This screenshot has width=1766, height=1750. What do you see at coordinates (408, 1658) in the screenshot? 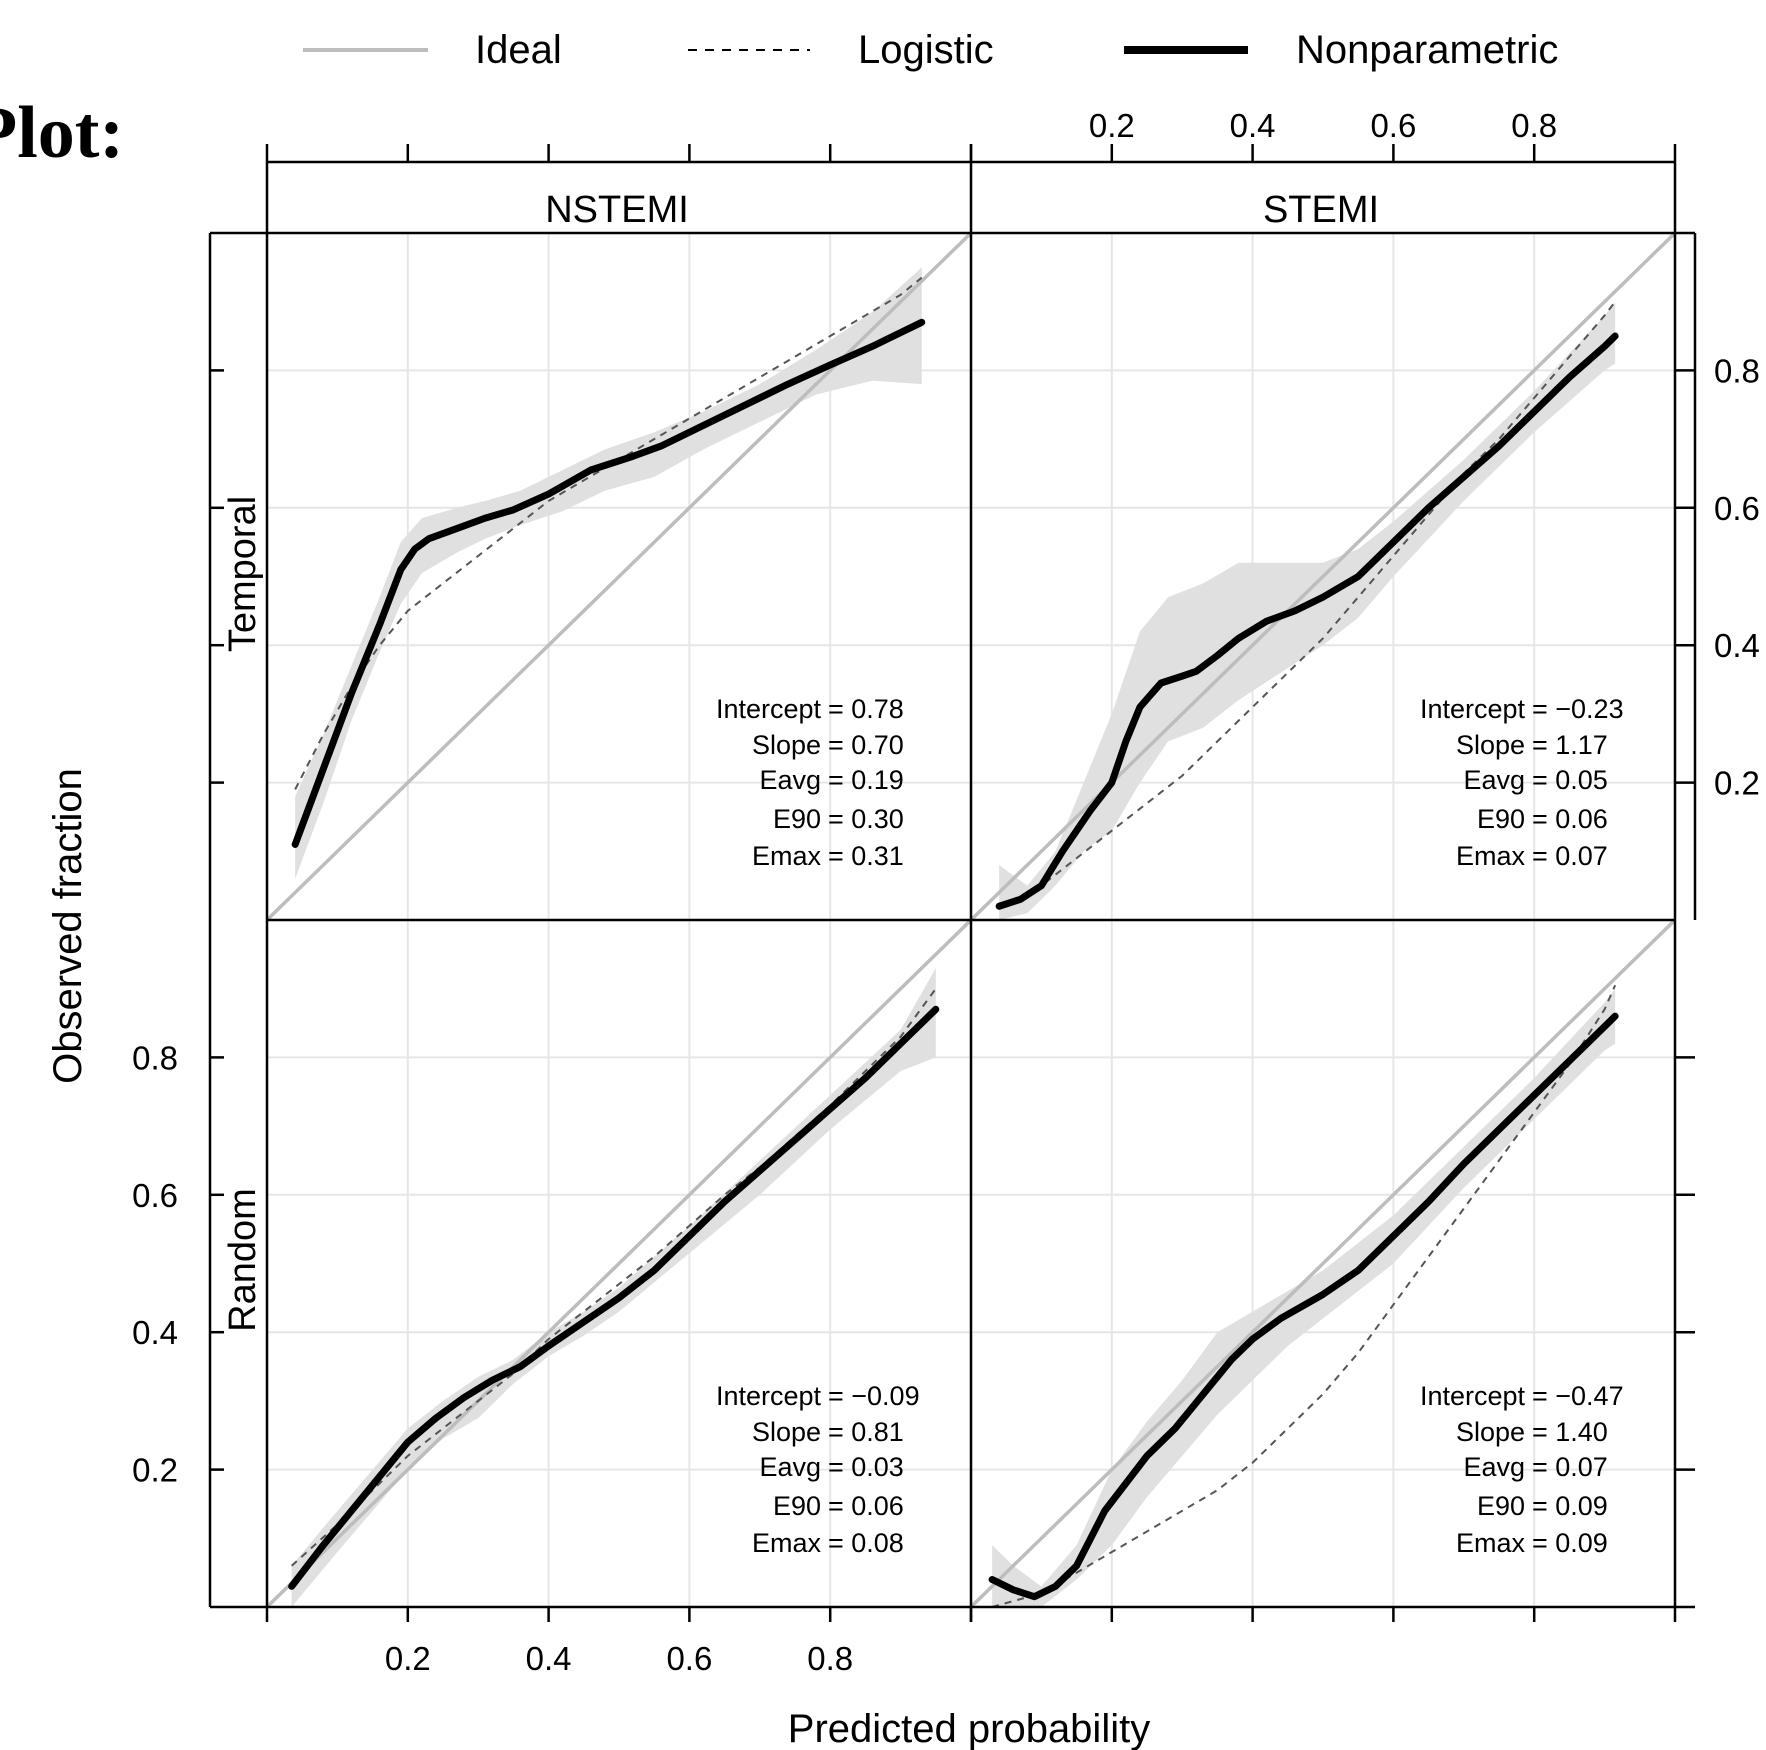
I see `x-tick-label-bottom: 0.2` at bounding box center [408, 1658].